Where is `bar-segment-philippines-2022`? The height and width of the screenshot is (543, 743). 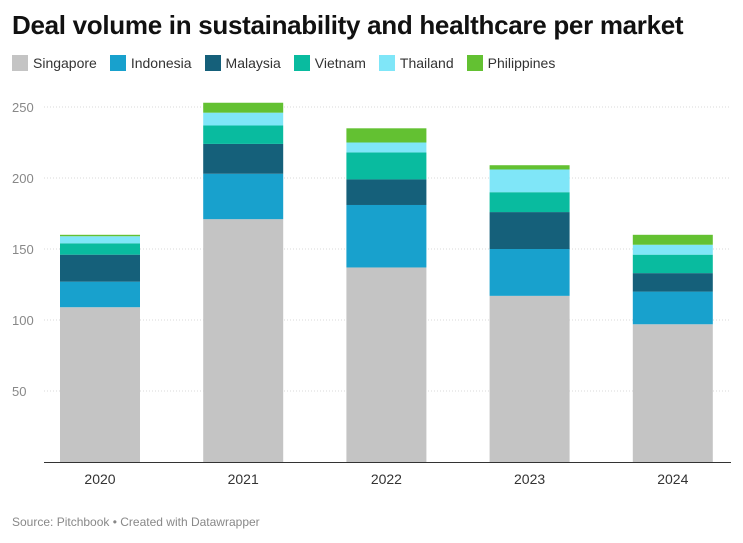
bar-segment-philippines-2022 is located at coordinates (386, 135).